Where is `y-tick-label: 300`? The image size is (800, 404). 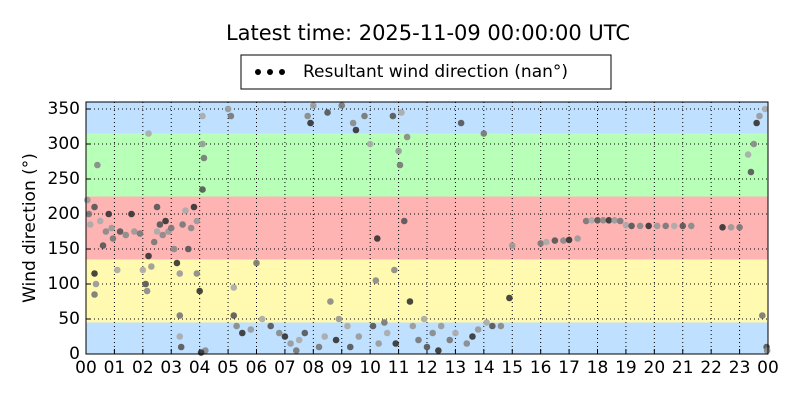
y-tick-label: 300 is located at coordinates (64, 144).